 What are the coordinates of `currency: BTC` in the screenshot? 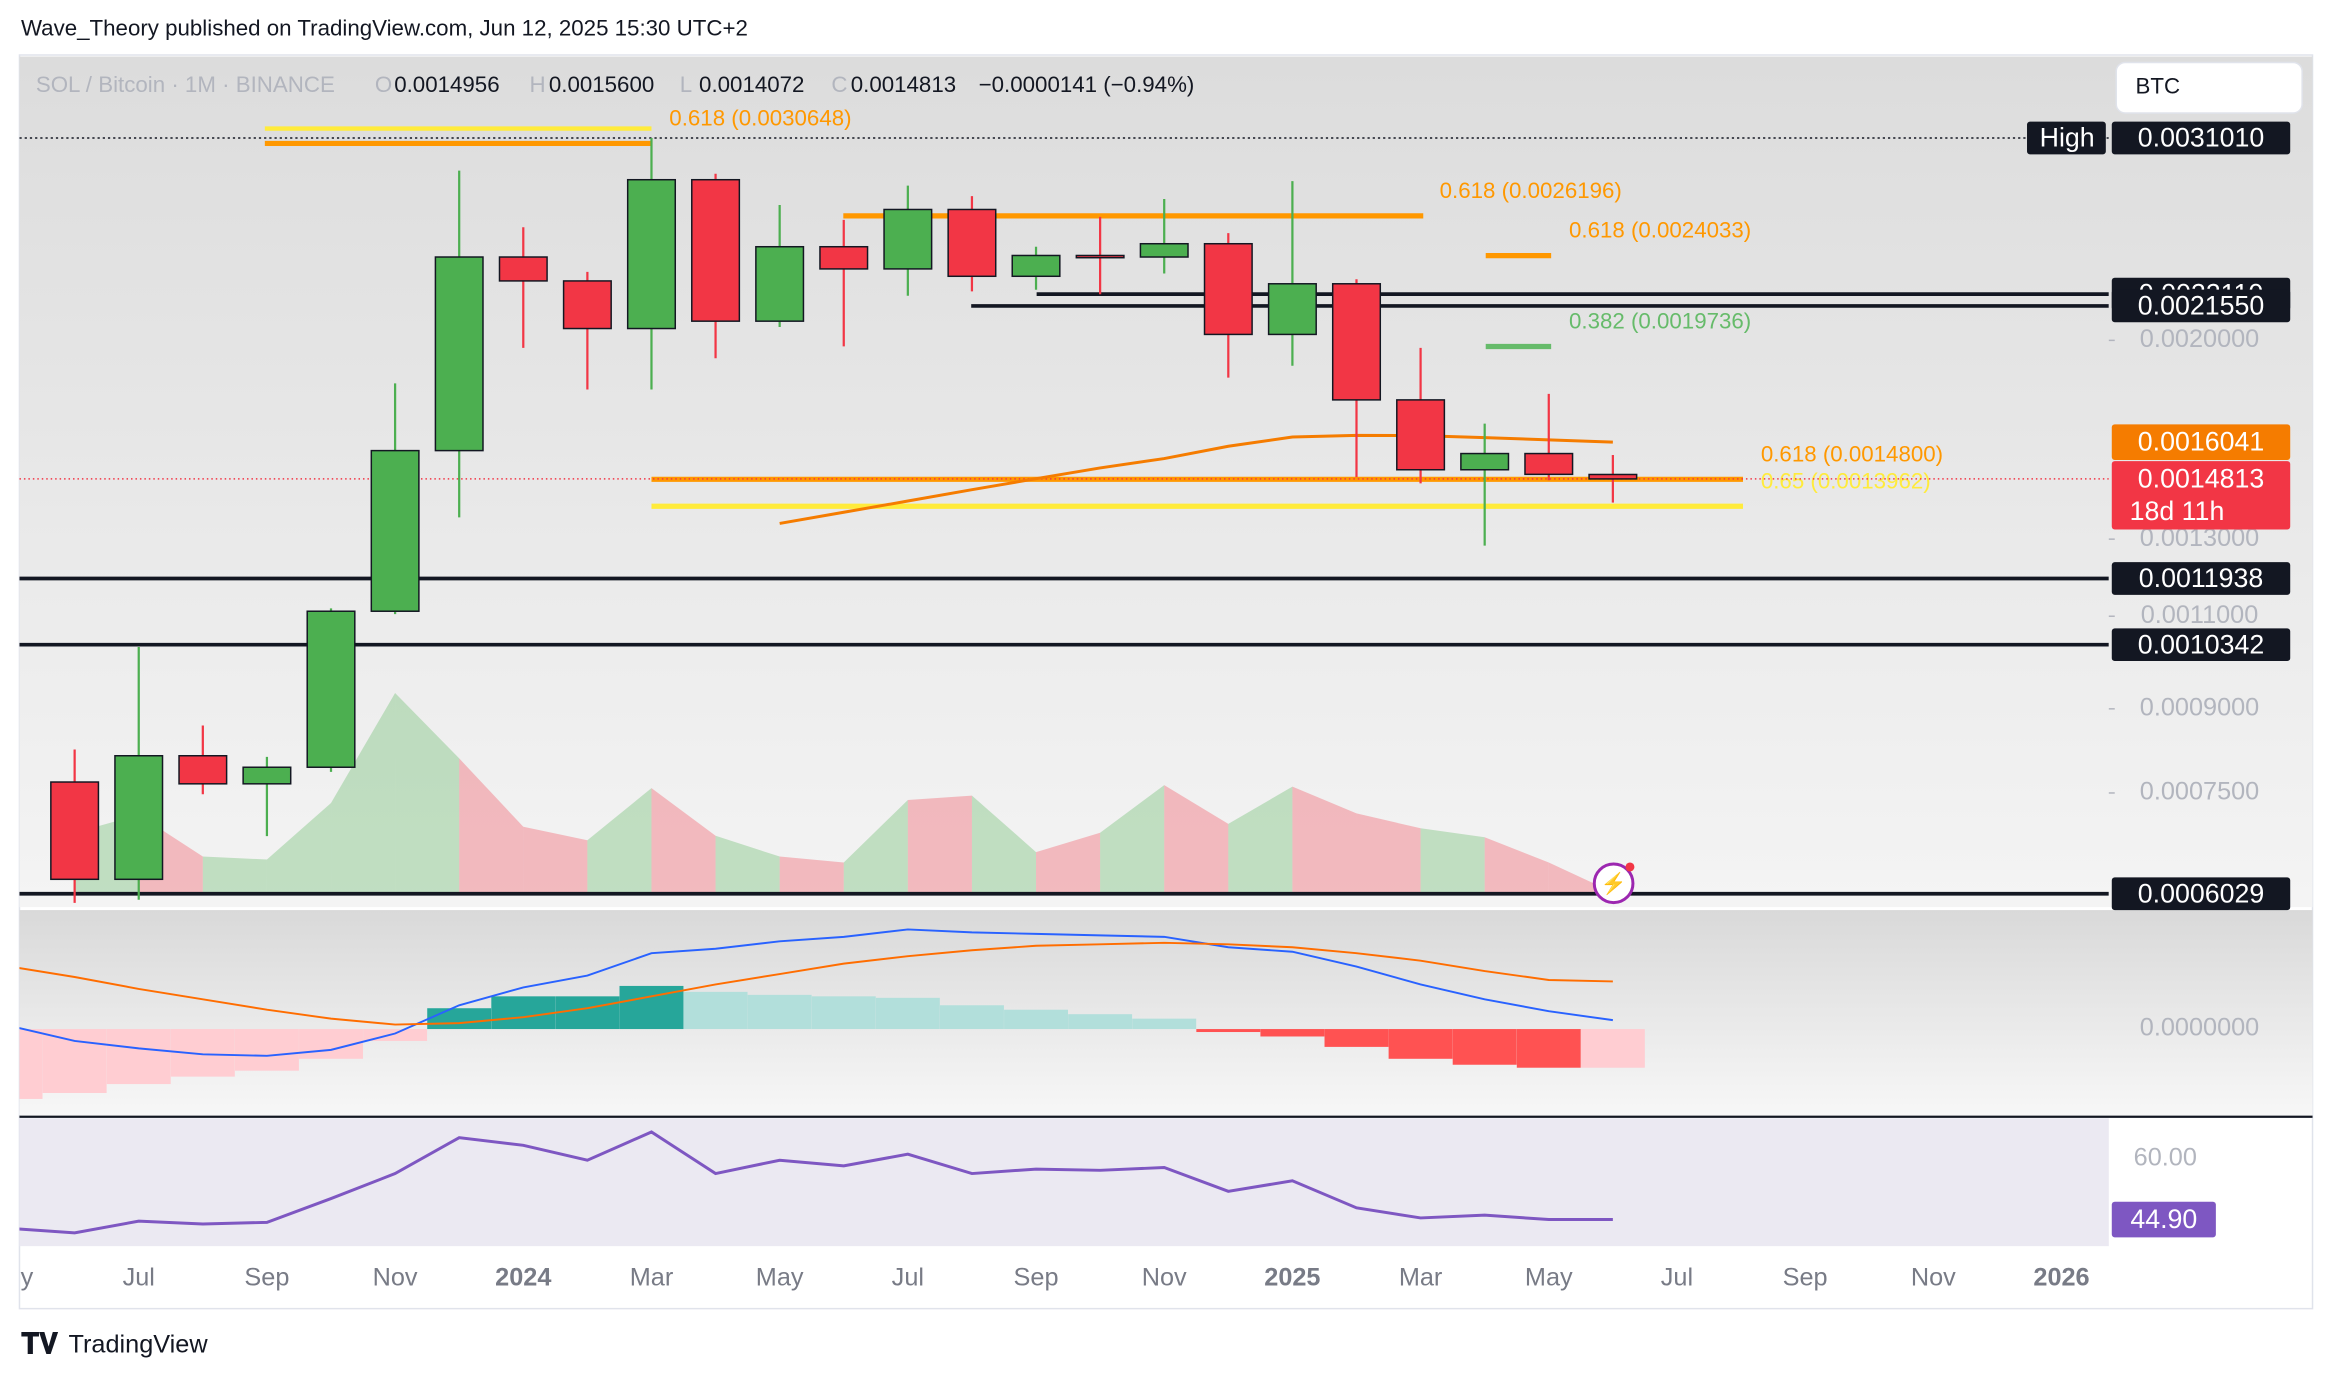 It's located at (2158, 86).